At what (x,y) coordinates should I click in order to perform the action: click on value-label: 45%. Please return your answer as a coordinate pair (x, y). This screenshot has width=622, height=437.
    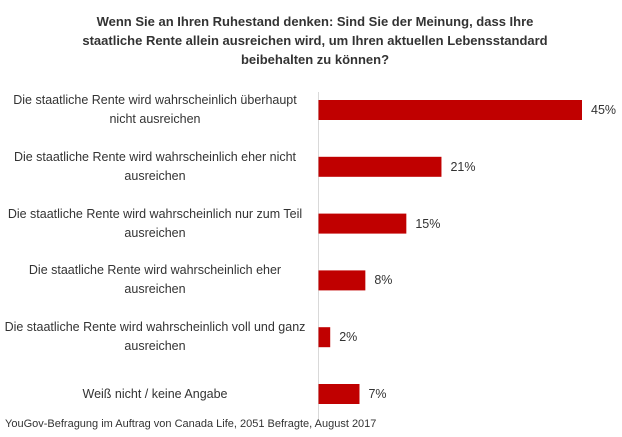
    Looking at the image, I should click on (604, 110).